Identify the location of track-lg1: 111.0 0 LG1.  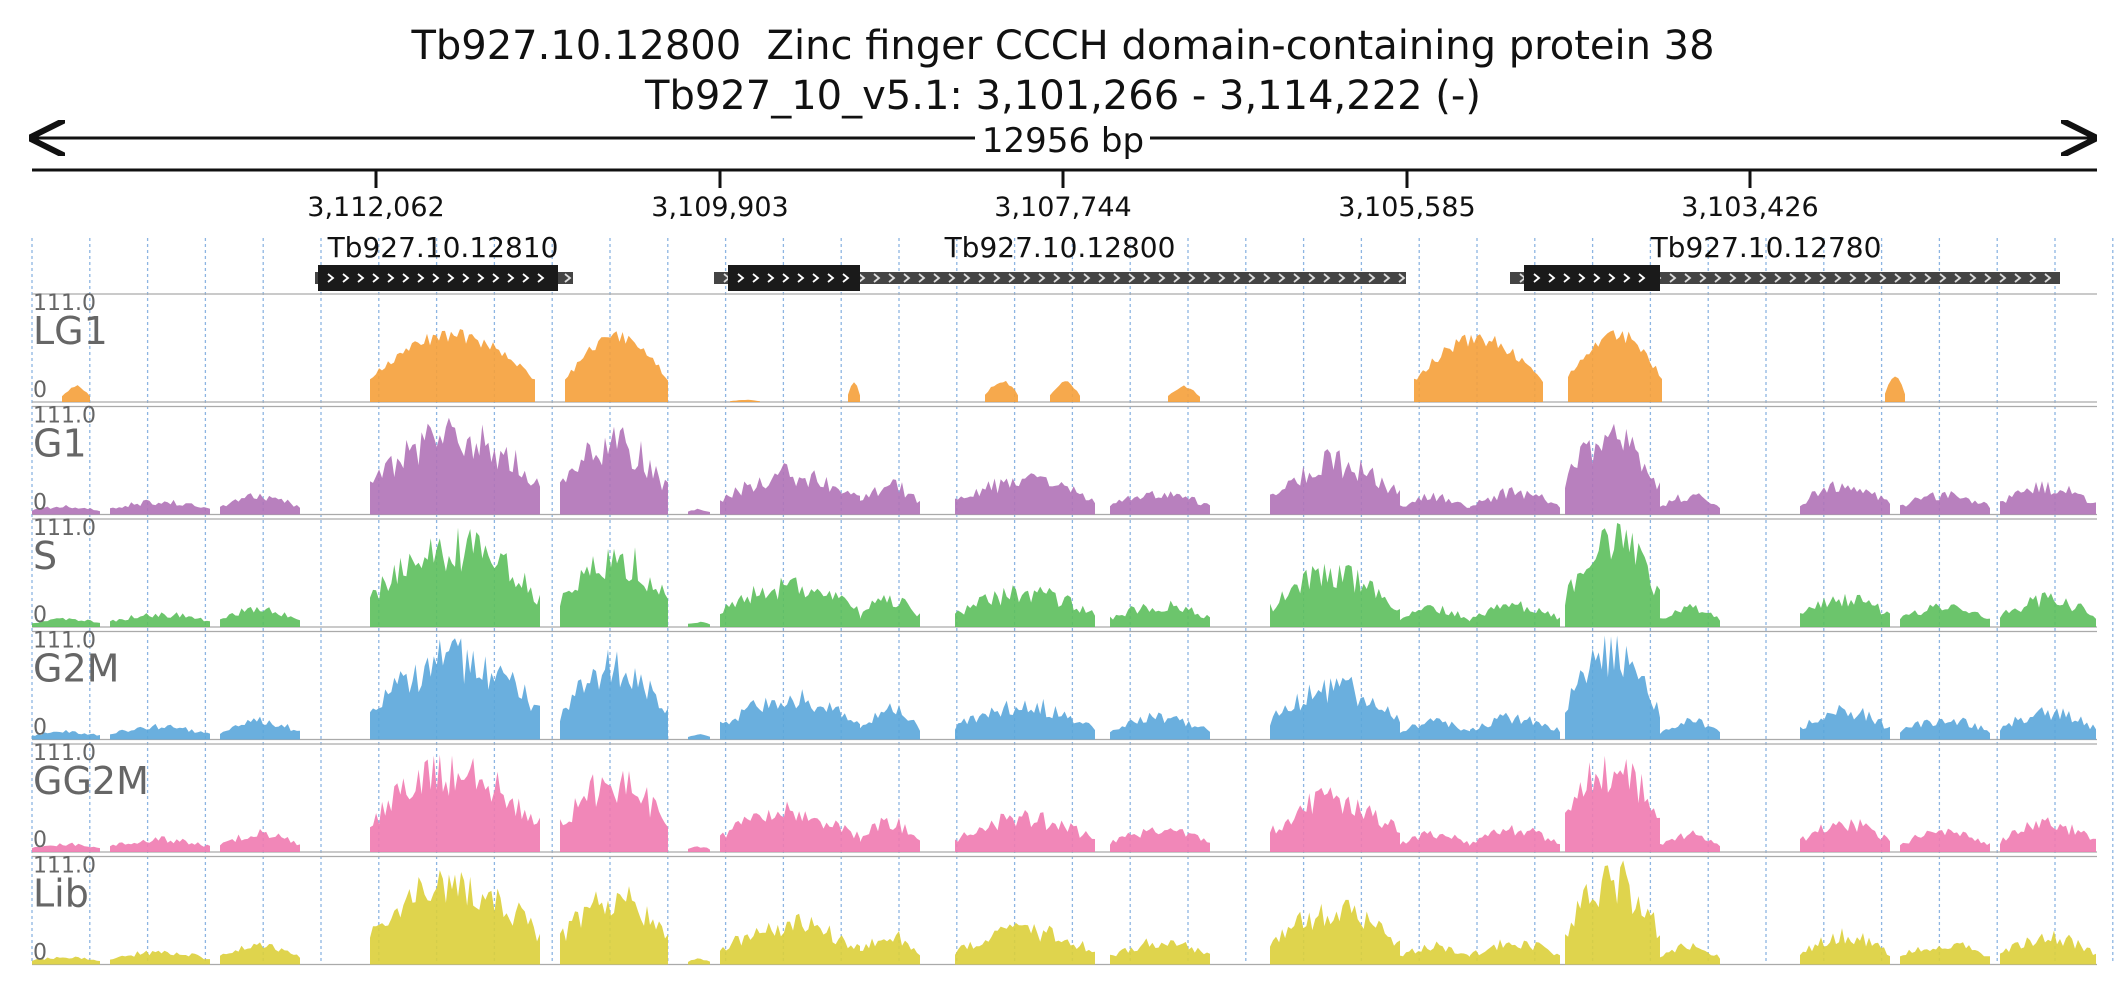
(1064, 347).